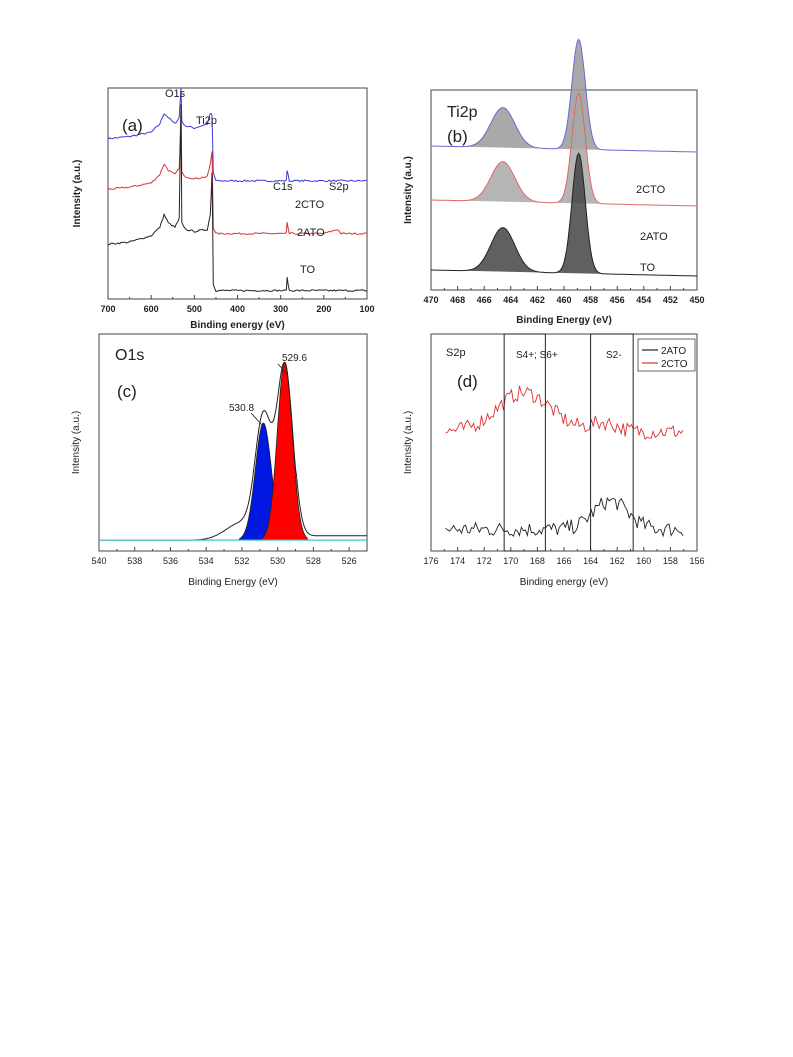  What do you see at coordinates (206, 561) in the screenshot?
I see `x-tick-label: 534` at bounding box center [206, 561].